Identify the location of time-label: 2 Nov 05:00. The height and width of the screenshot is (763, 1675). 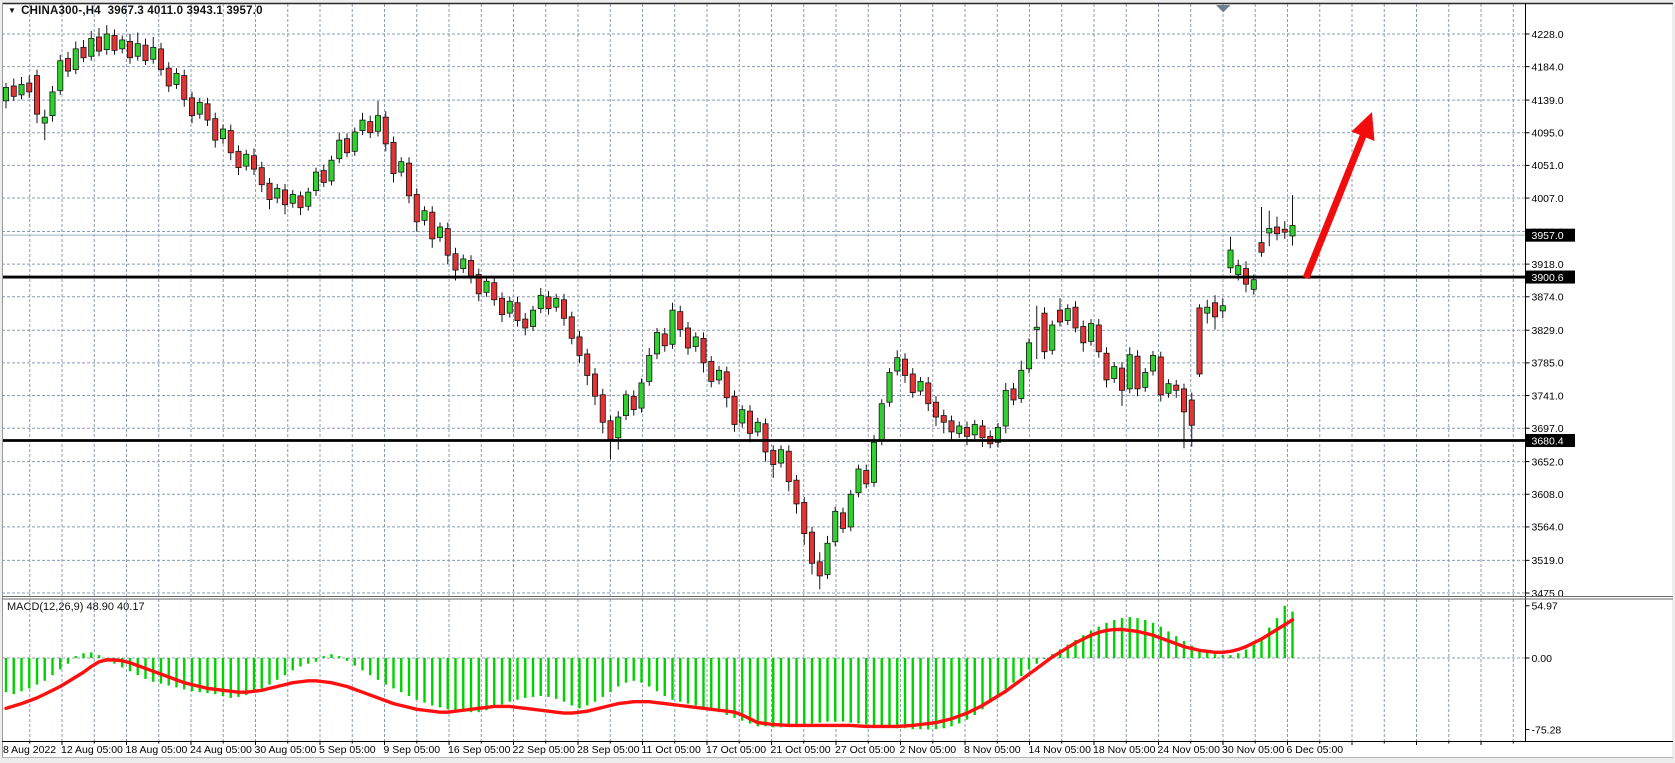
(928, 750).